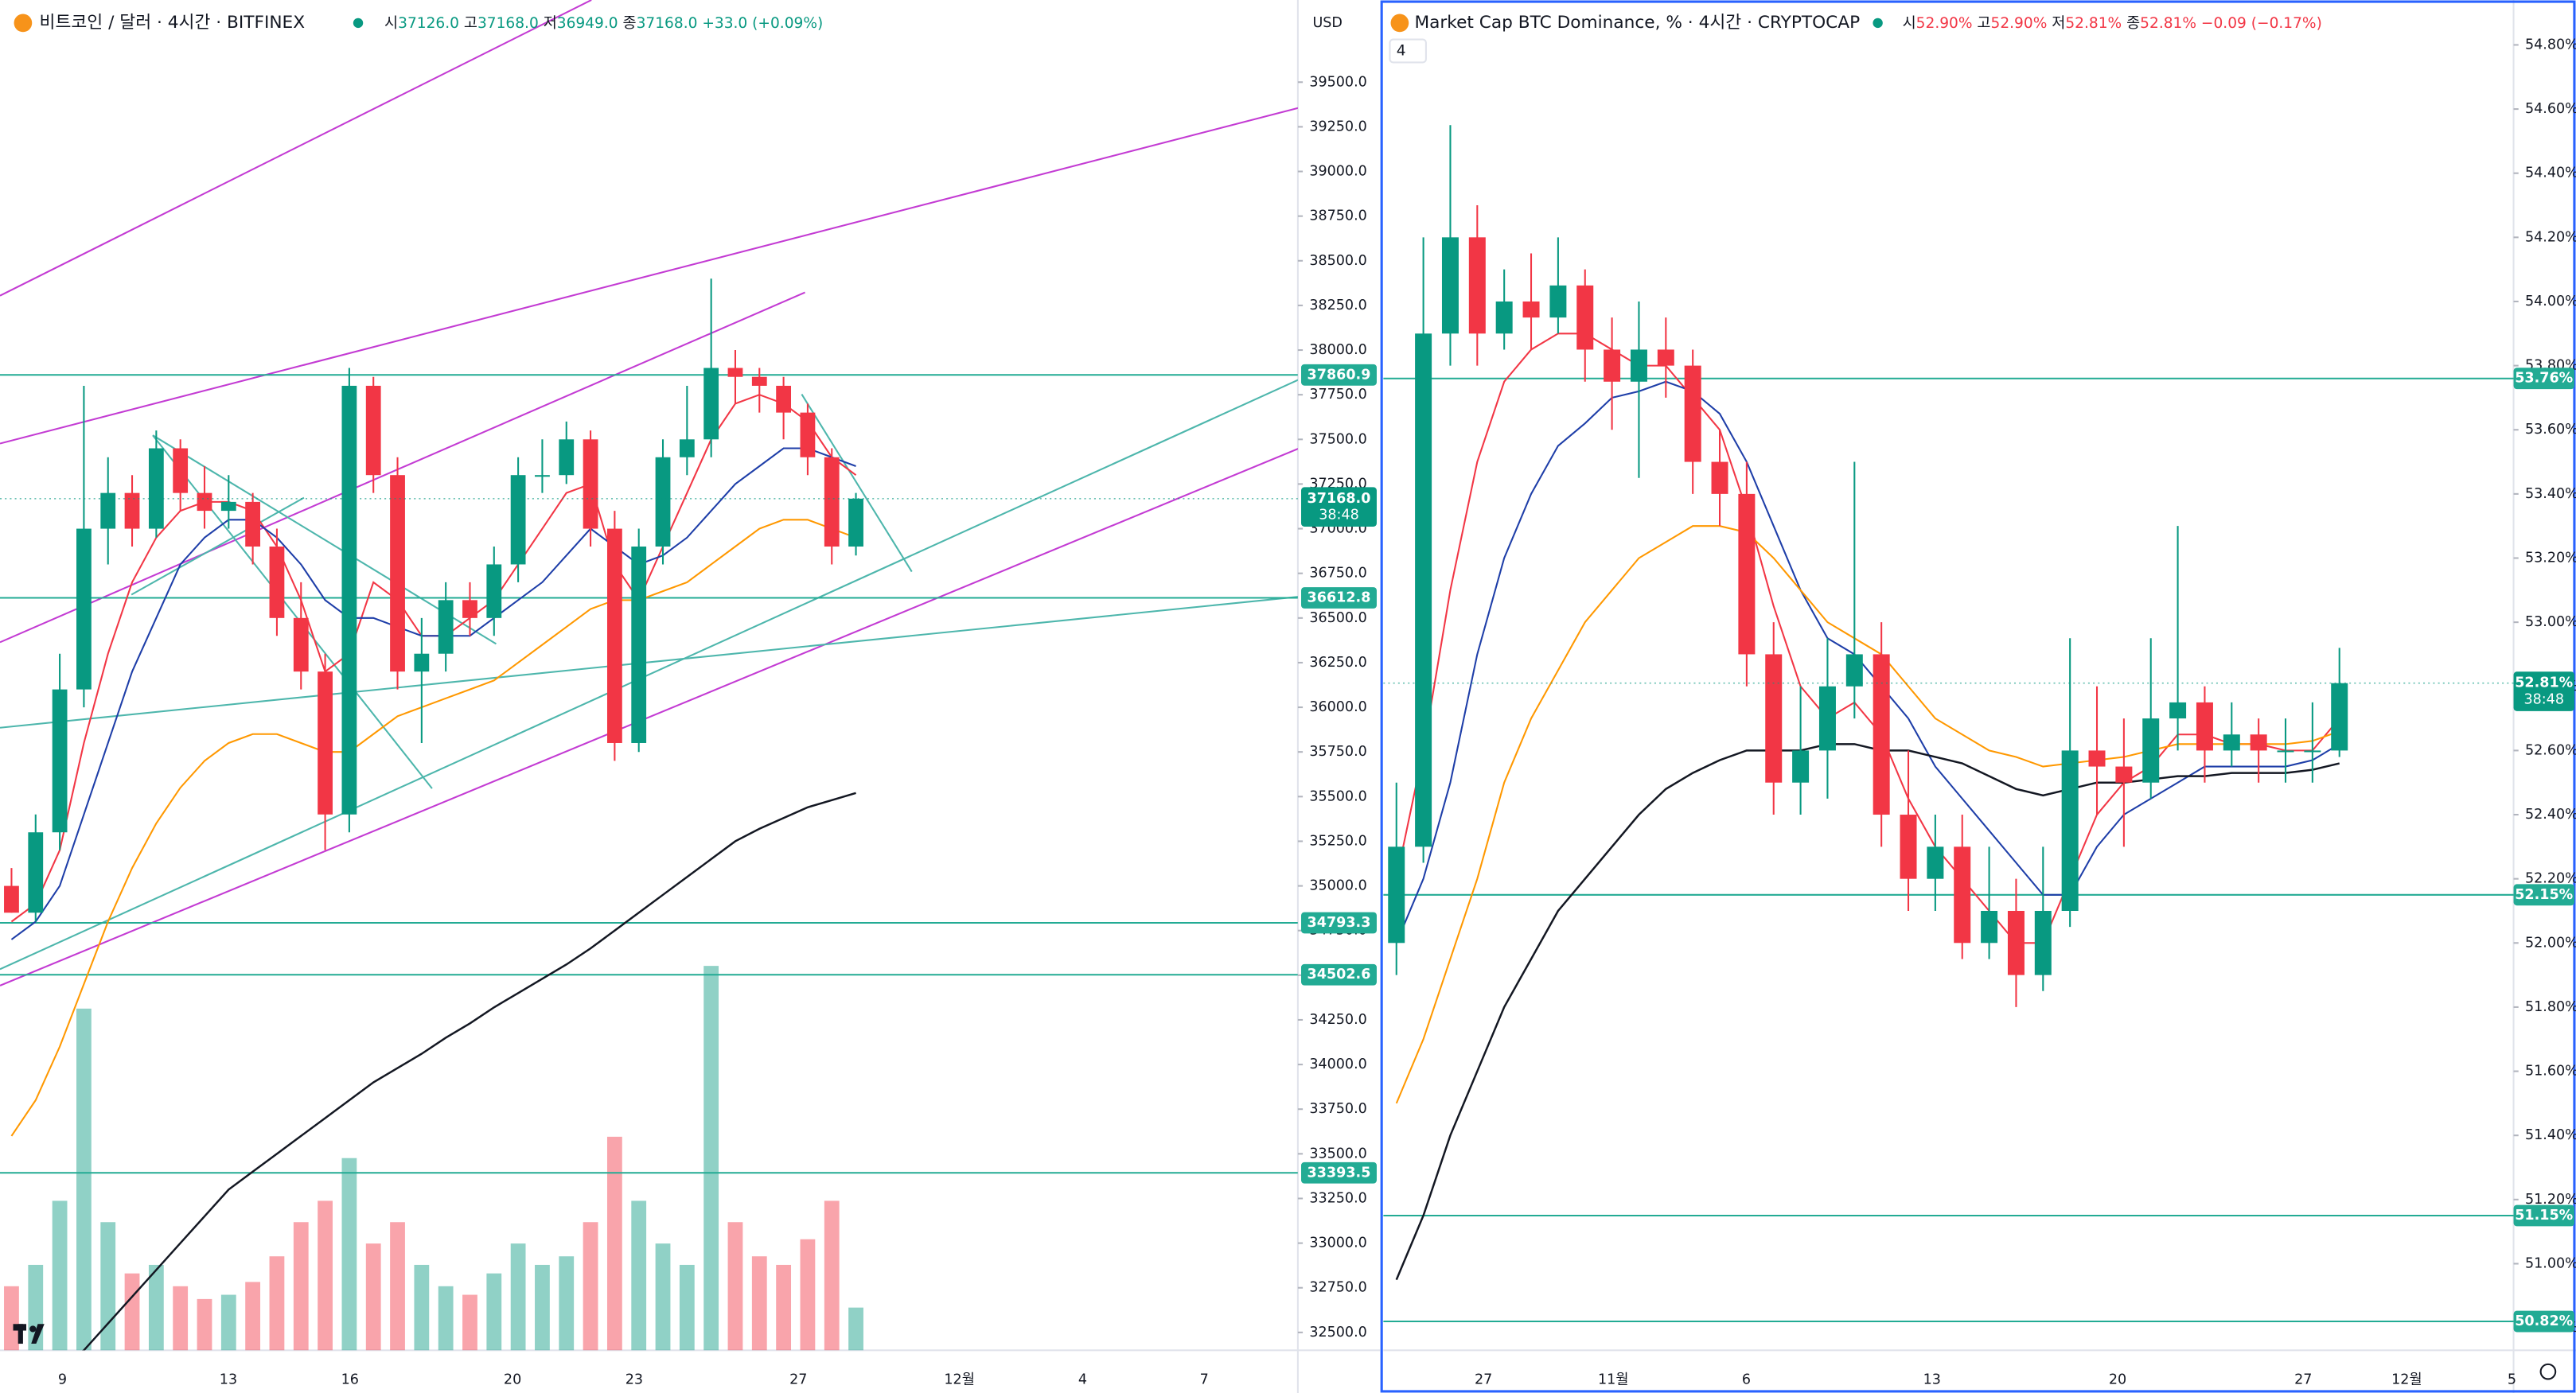 Image resolution: width=2576 pixels, height=1393 pixels. I want to click on legend-value: 종, so click(2133, 23).